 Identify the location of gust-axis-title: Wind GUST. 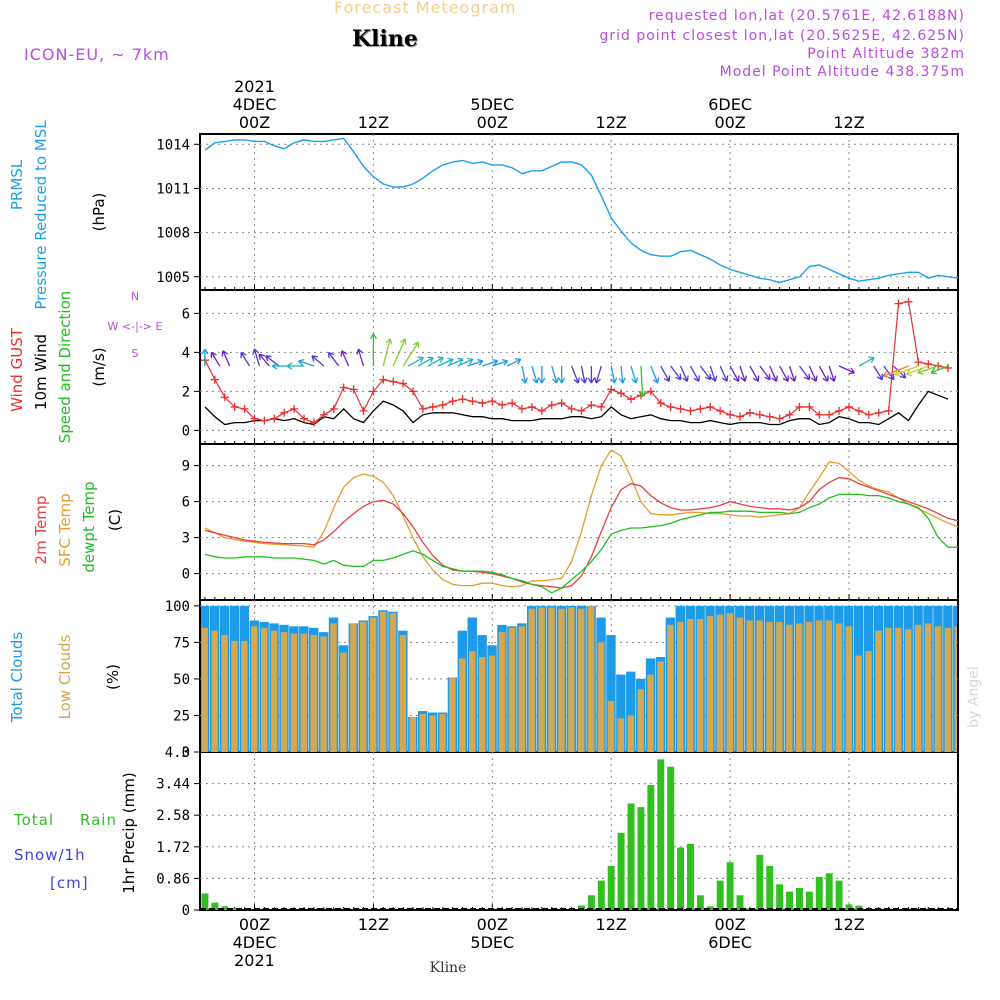
(17, 369).